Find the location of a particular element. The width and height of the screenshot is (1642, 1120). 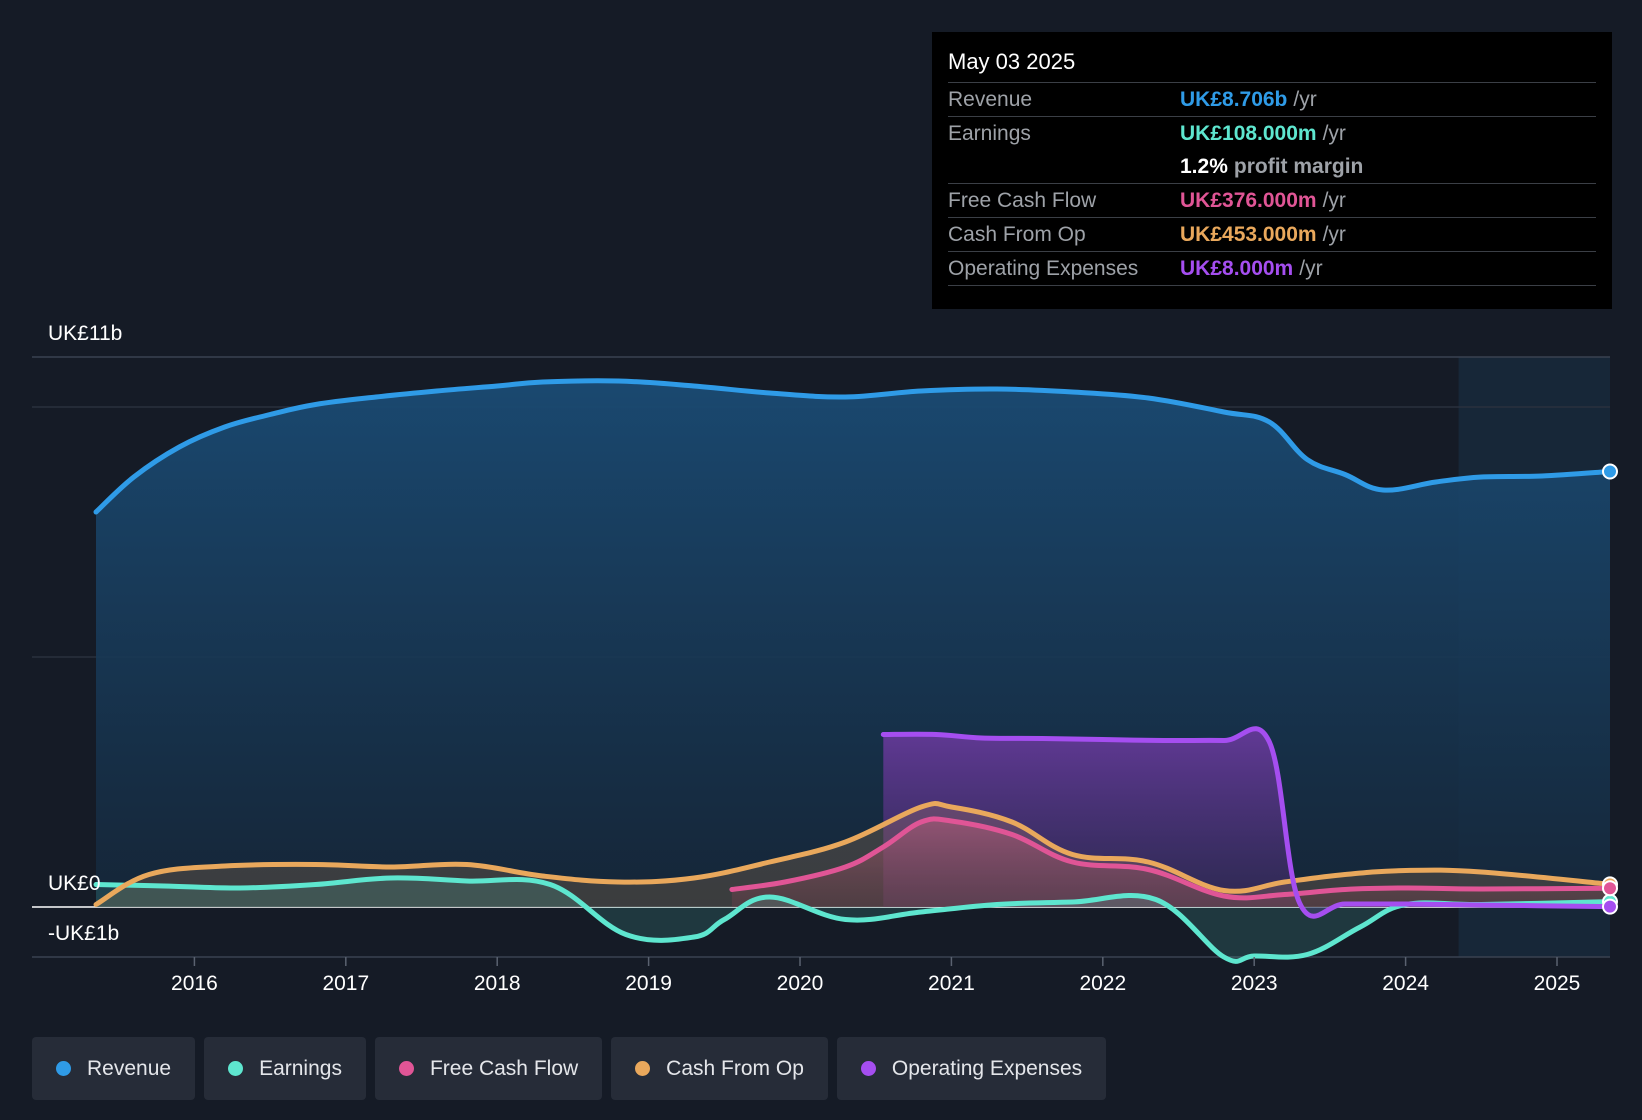

cash-from-op-line is located at coordinates (853, 854).